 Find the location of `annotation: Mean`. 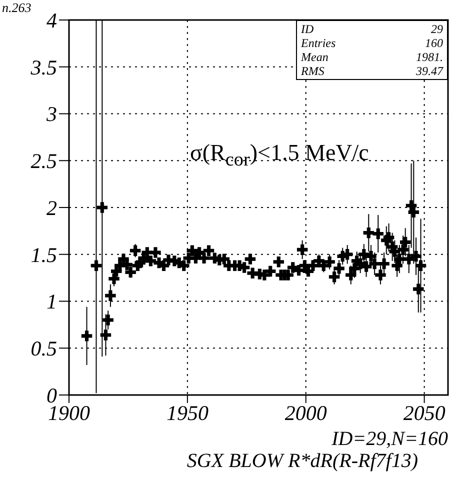

annotation: Mean is located at coordinates (314, 57).